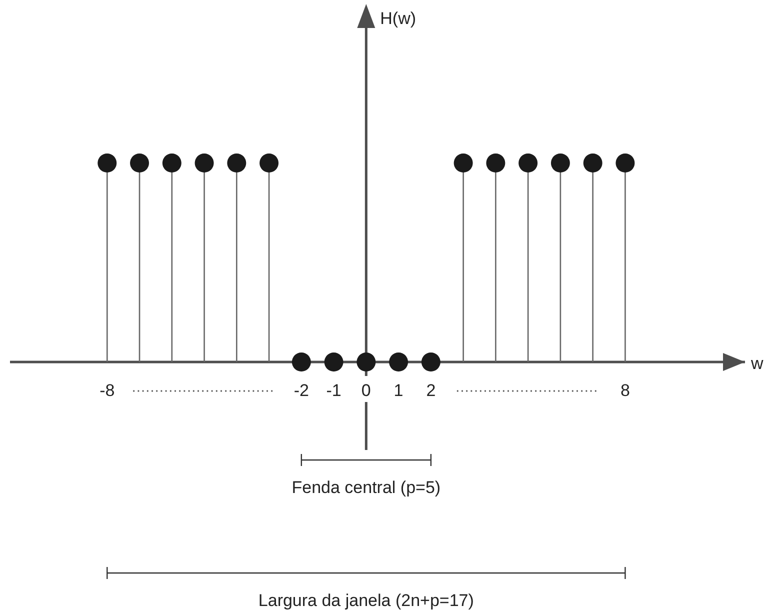 This screenshot has width=765, height=615. I want to click on x-tick-label: 0, so click(366, 390).